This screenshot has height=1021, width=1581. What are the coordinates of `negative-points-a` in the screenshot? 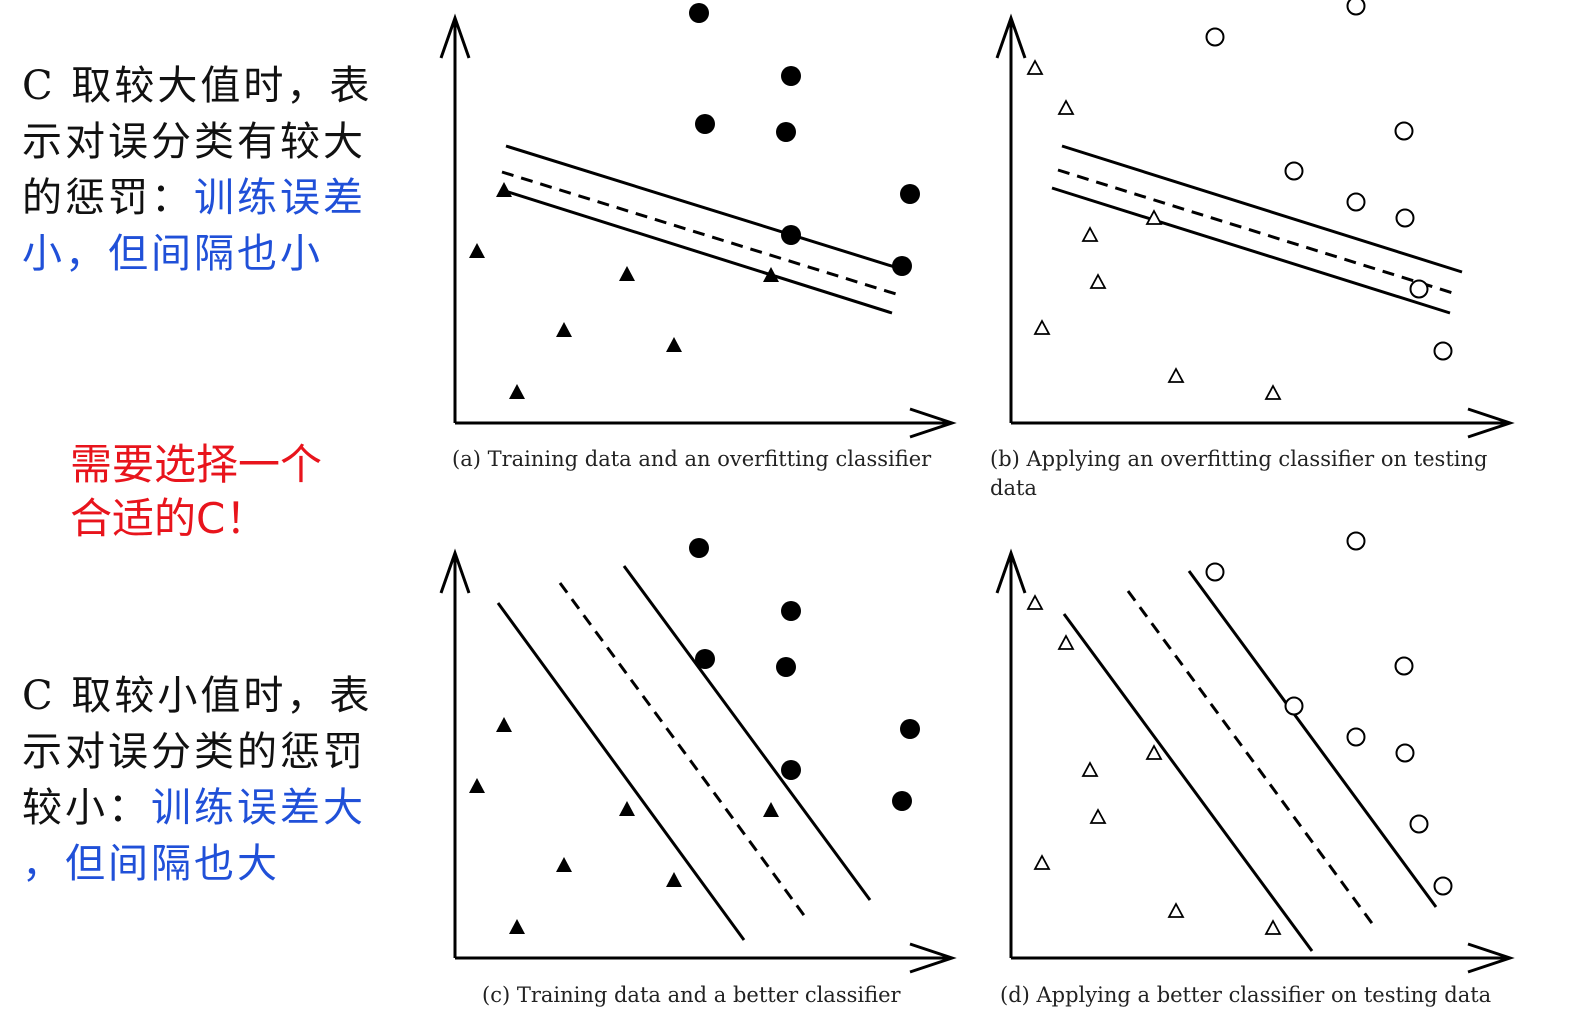 It's located at (624, 290).